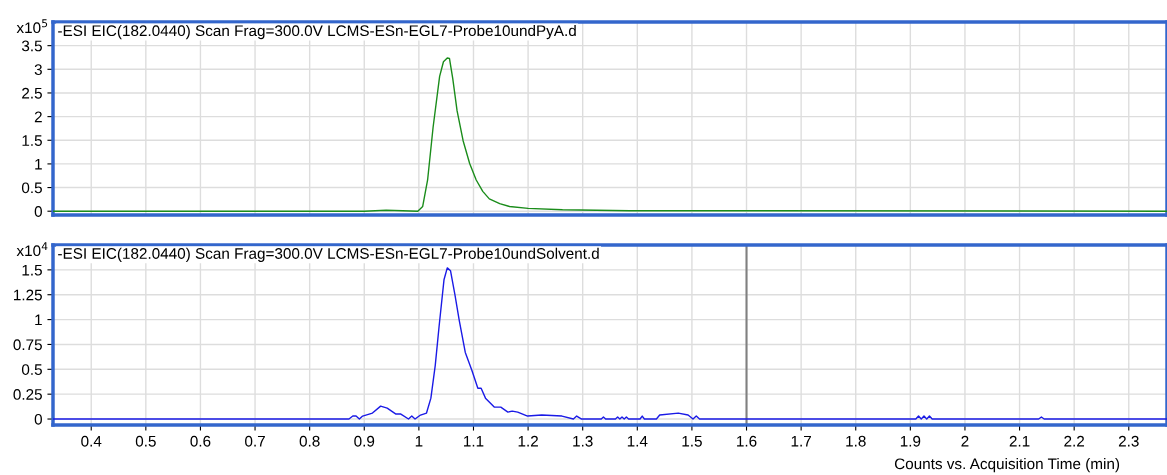 This screenshot has height=475, width=1167. Describe the element at coordinates (32, 93) in the screenshot. I see `y-tick-label: 2.5` at that location.